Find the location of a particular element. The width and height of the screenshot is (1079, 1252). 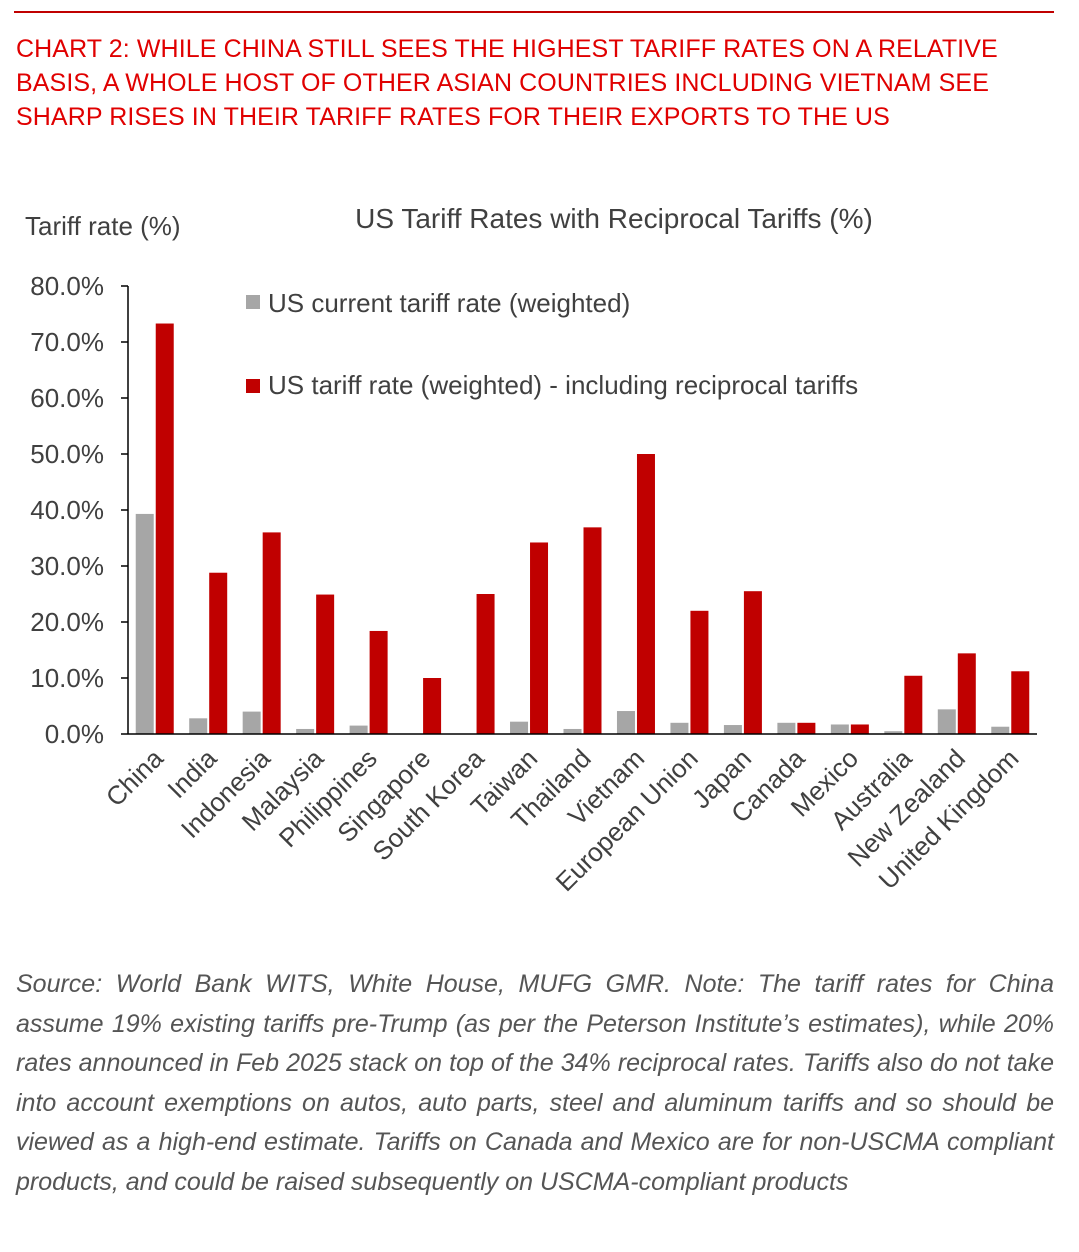

y-tick-label: 50.0% is located at coordinates (67, 454).